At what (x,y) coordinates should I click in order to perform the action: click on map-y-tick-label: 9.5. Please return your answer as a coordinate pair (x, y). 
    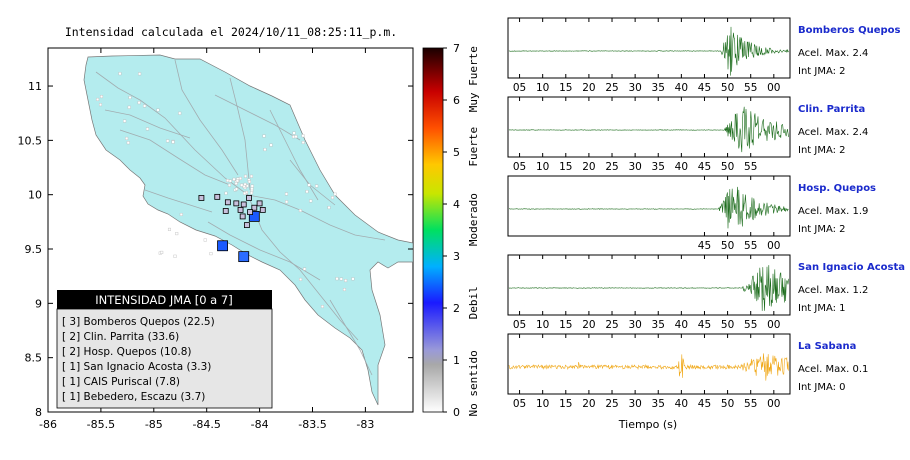
    Looking at the image, I should click on (34, 249).